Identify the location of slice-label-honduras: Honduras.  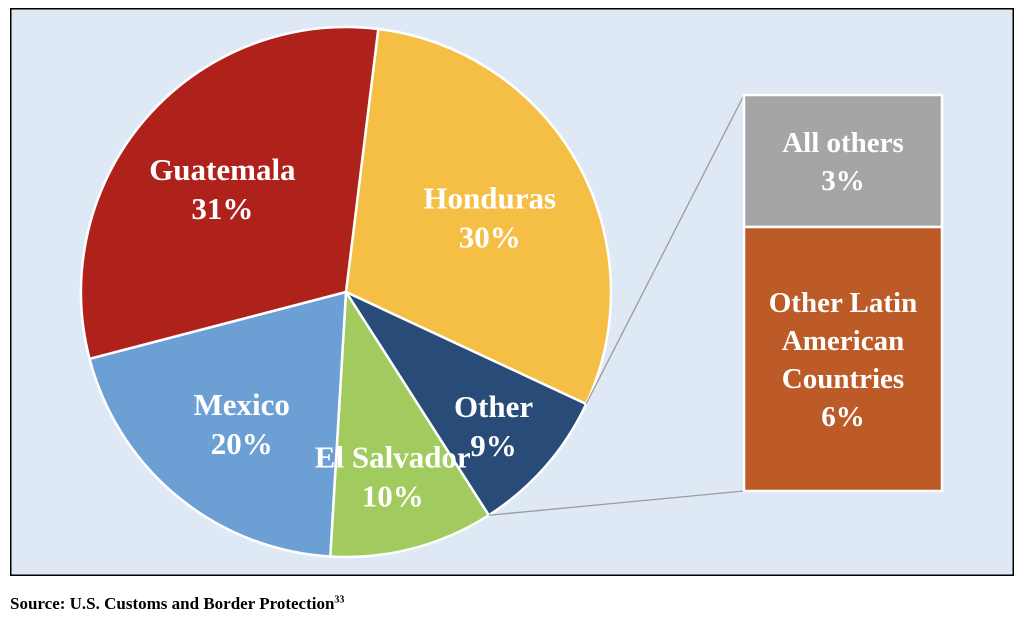
(489, 197).